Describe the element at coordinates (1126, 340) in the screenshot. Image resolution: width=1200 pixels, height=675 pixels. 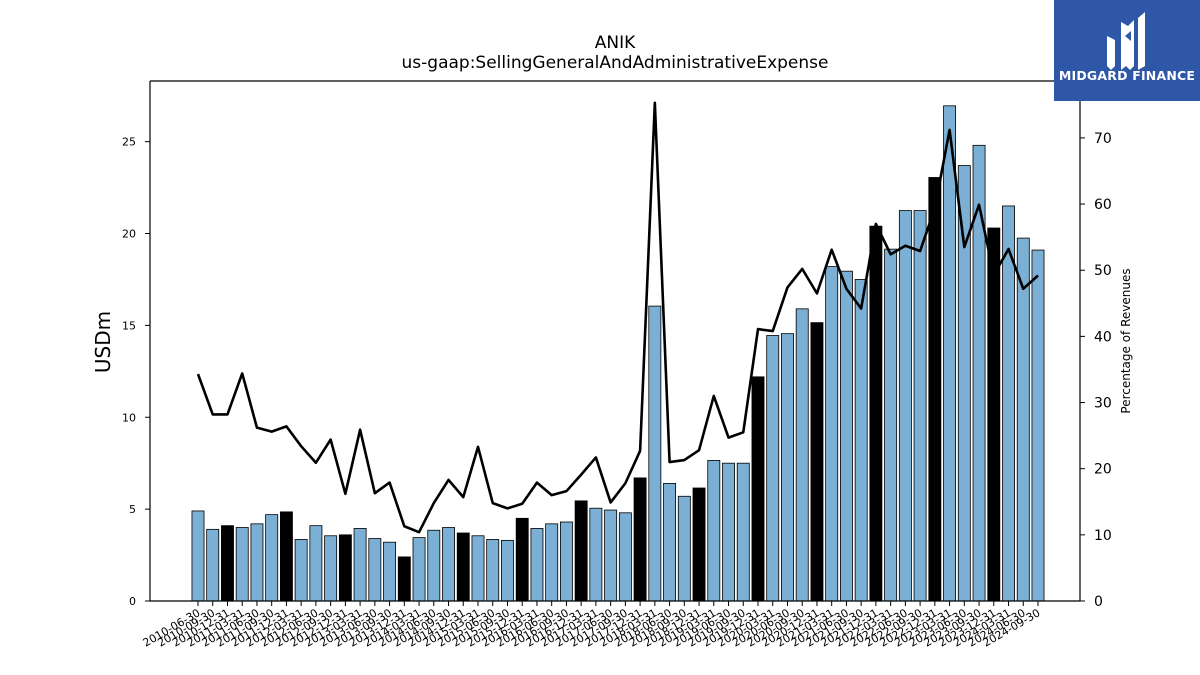
I see `y2-axis-label: Percentage of Revenues` at that location.